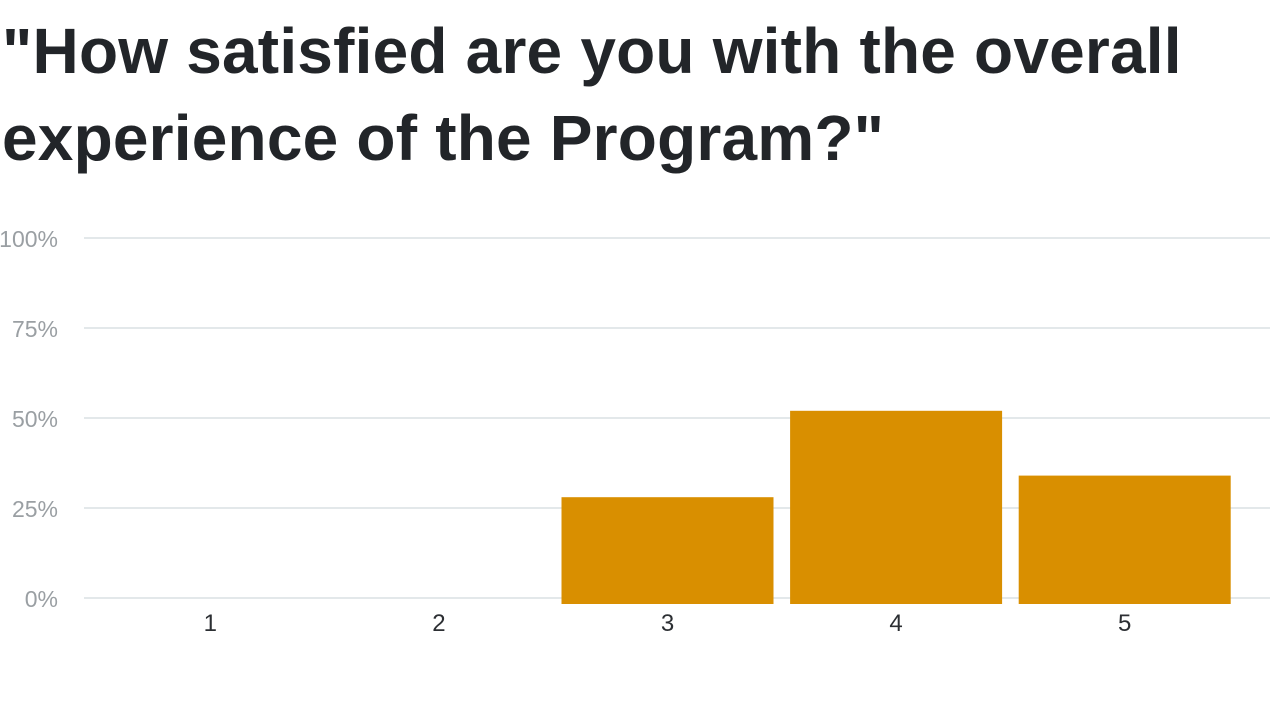  Describe the element at coordinates (41, 599) in the screenshot. I see `y-tick-label: 0%` at that location.